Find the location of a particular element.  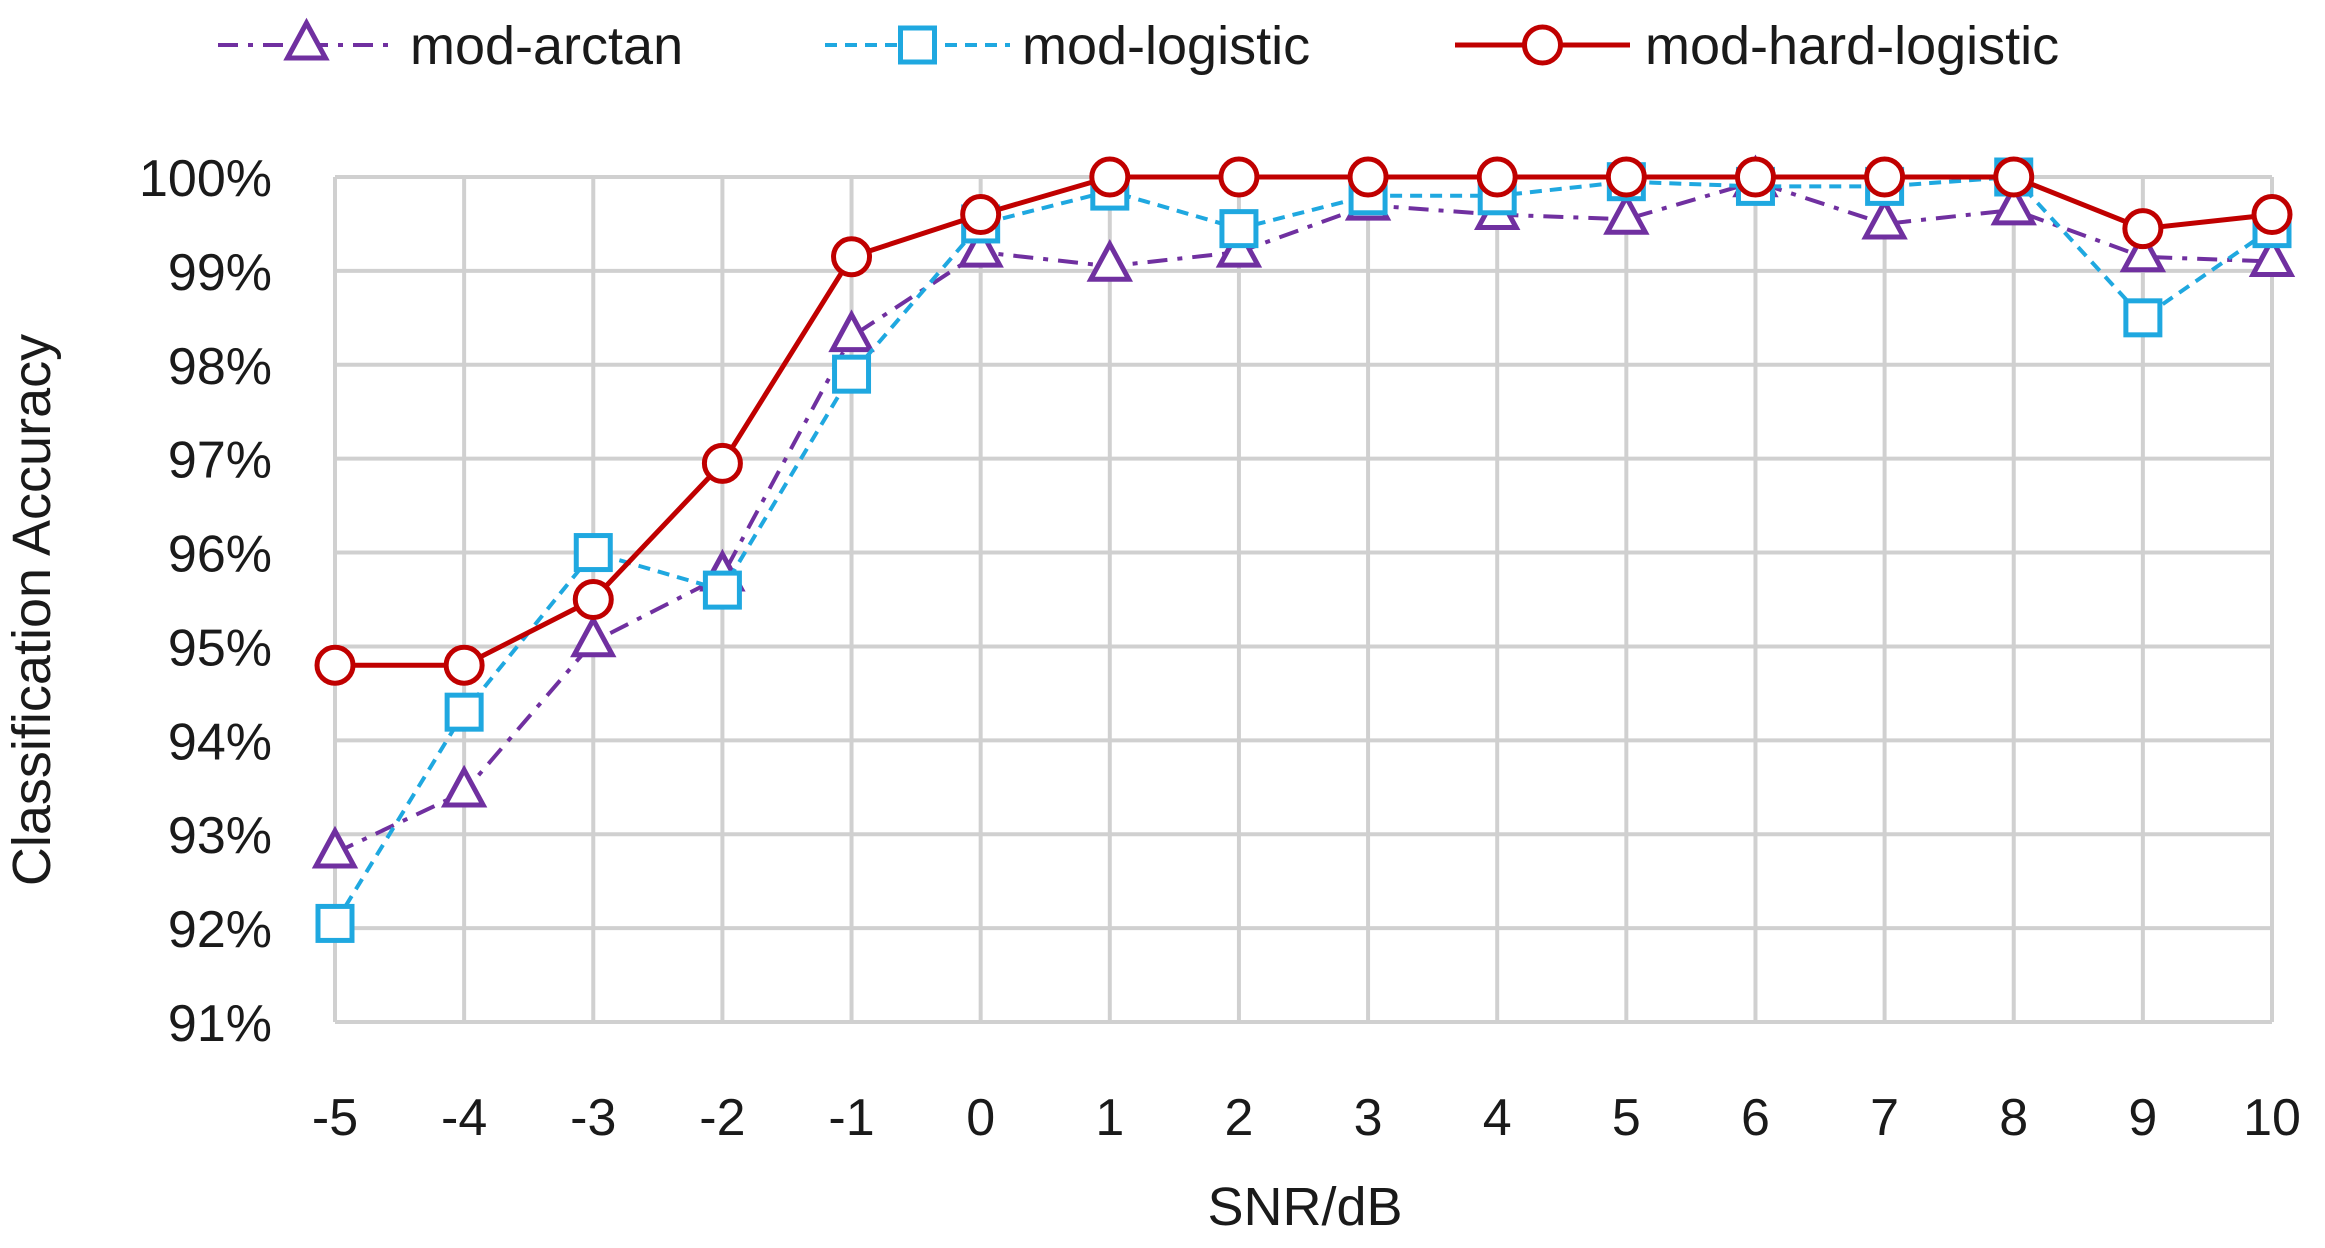

legend-marker-square is located at coordinates (917, 45).